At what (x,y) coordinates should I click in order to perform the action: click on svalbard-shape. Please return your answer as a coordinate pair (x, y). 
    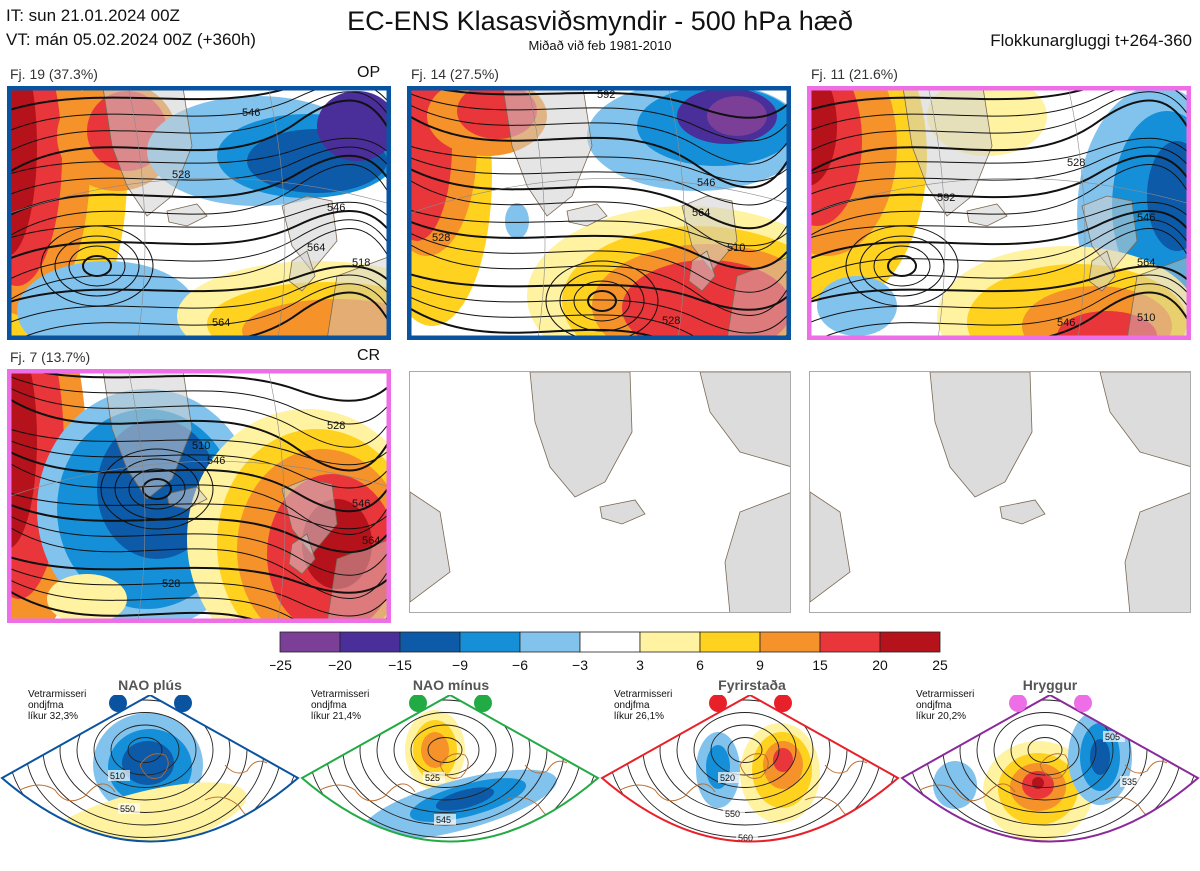
    Looking at the image, I should click on (744, 419).